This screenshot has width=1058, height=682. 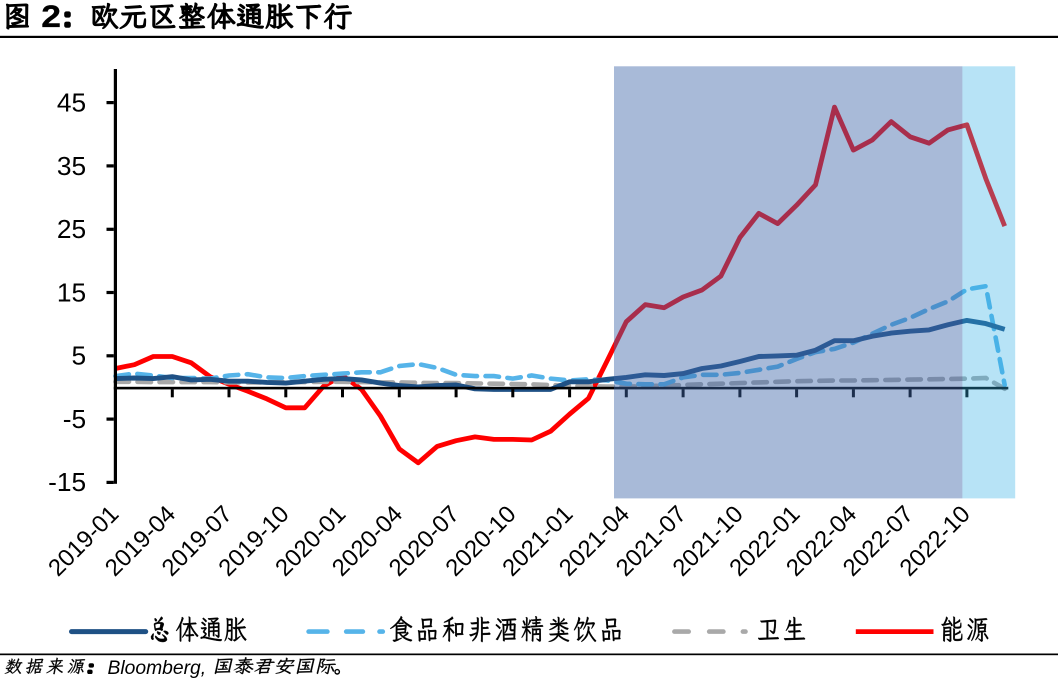 What do you see at coordinates (74, 419) in the screenshot?
I see `svg-text: -5` at bounding box center [74, 419].